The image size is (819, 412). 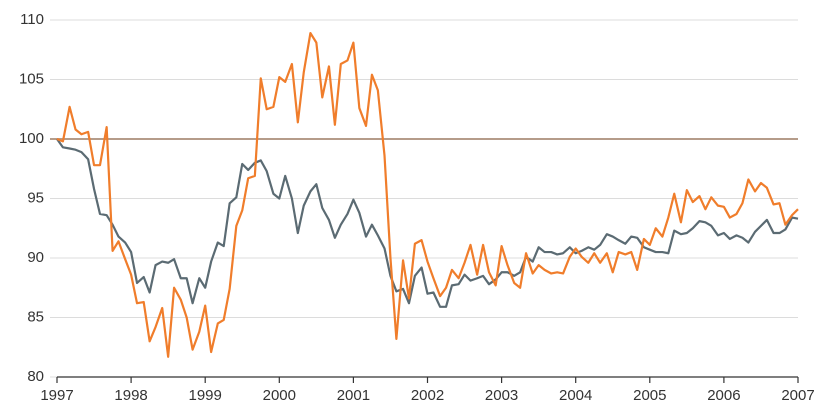 I want to click on x-tick-label: 1998, so click(x=130, y=395).